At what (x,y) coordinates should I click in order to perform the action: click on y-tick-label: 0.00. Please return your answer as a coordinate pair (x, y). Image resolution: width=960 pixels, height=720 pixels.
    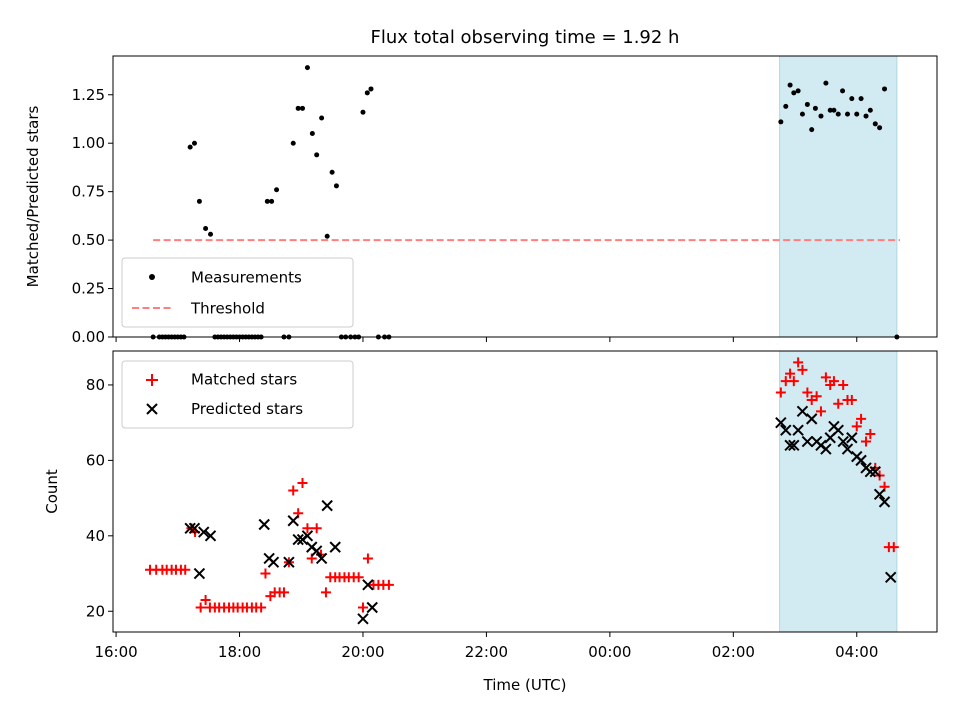
    Looking at the image, I should click on (88, 337).